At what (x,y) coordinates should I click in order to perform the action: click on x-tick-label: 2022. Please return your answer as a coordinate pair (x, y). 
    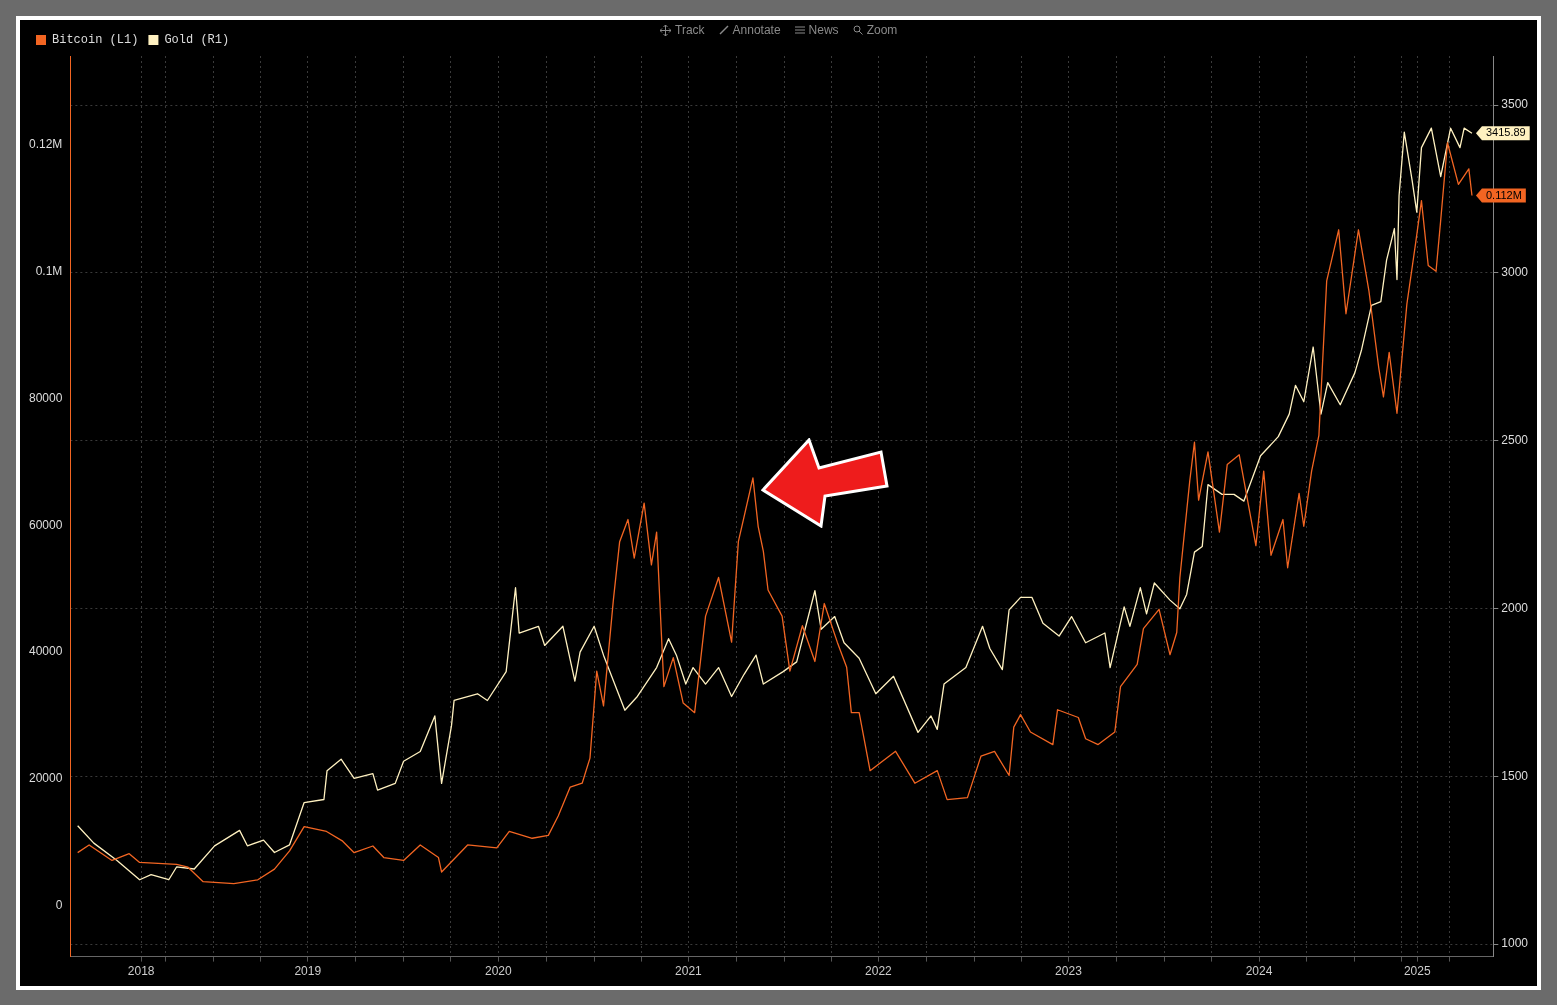
    Looking at the image, I should click on (879, 971).